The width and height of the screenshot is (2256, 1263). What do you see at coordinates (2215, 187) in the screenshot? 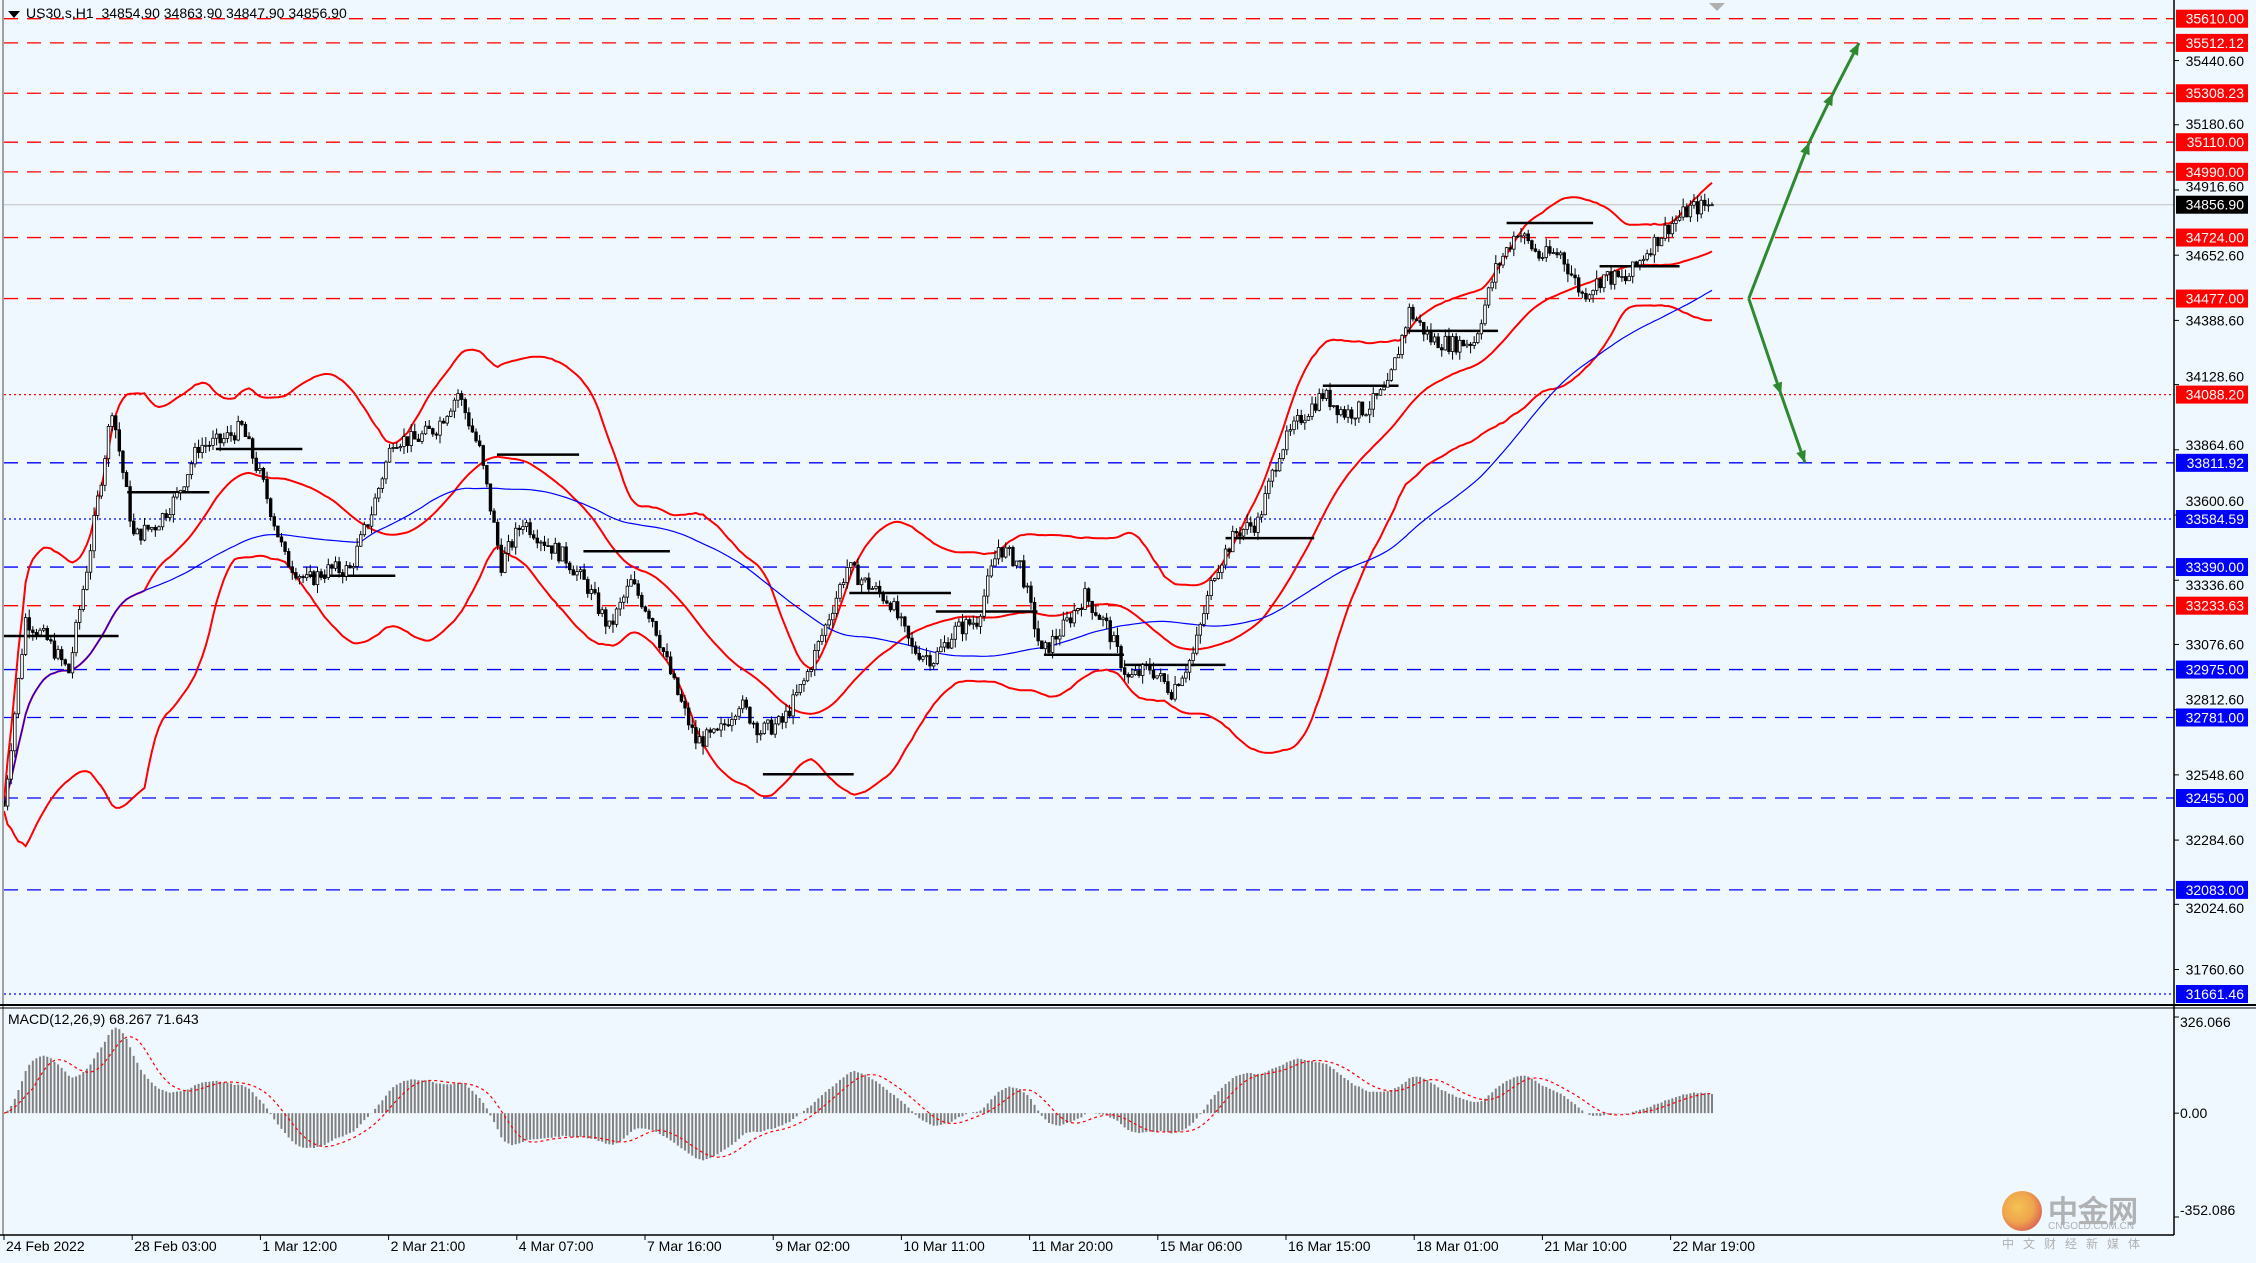
I see `price-tick-label: 34916.60` at bounding box center [2215, 187].